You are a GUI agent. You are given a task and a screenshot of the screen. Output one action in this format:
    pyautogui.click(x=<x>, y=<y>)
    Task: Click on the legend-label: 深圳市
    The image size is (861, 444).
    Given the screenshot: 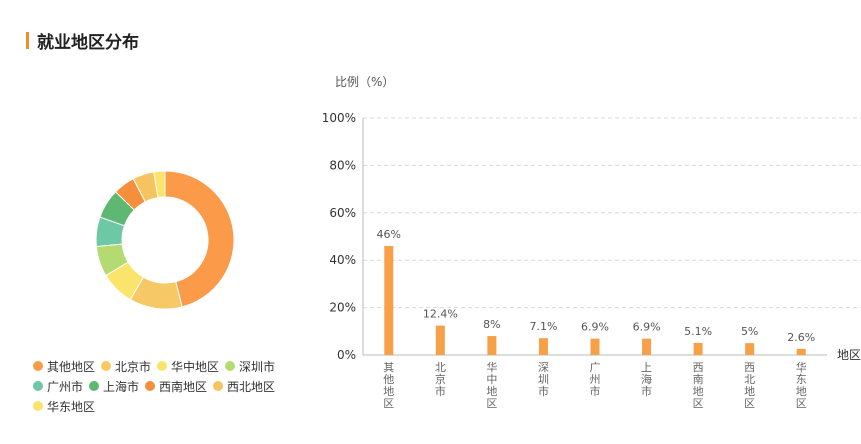 What is the action you would take?
    pyautogui.click(x=257, y=366)
    